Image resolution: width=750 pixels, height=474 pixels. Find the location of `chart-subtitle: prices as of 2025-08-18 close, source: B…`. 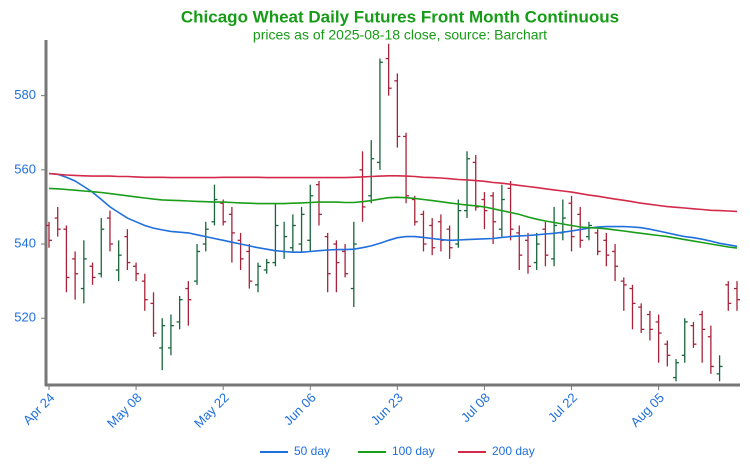

chart-subtitle: prices as of 2025-08-18 close, source: B… is located at coordinates (400, 35).